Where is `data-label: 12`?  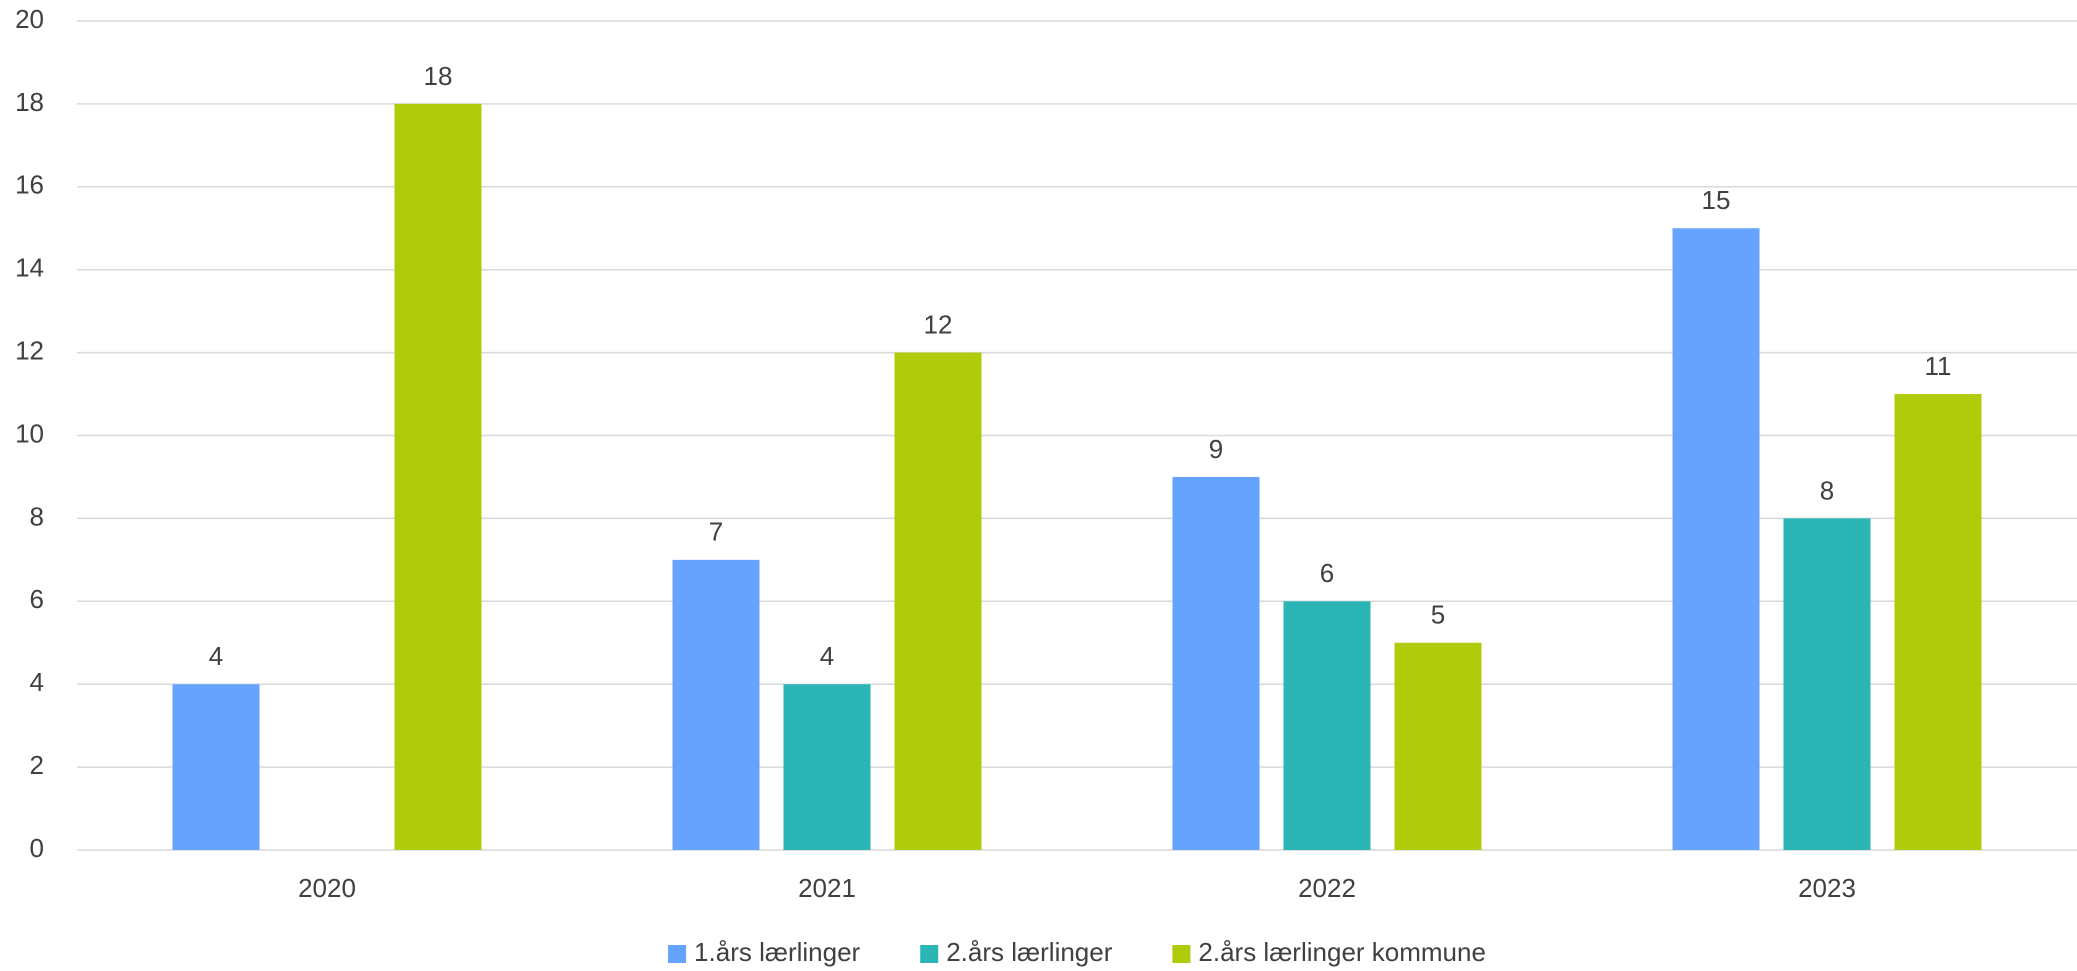
data-label: 12 is located at coordinates (938, 324).